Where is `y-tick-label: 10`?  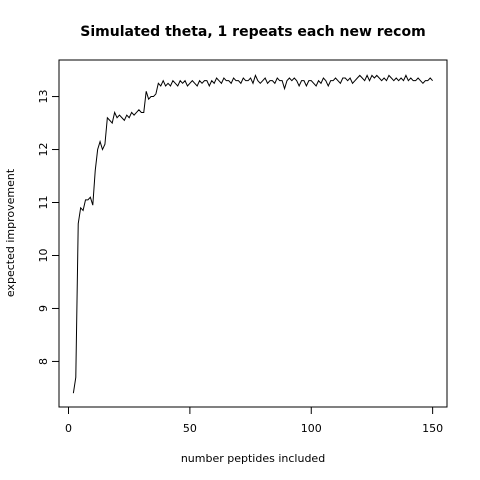 y-tick-label: 10 is located at coordinates (43, 255).